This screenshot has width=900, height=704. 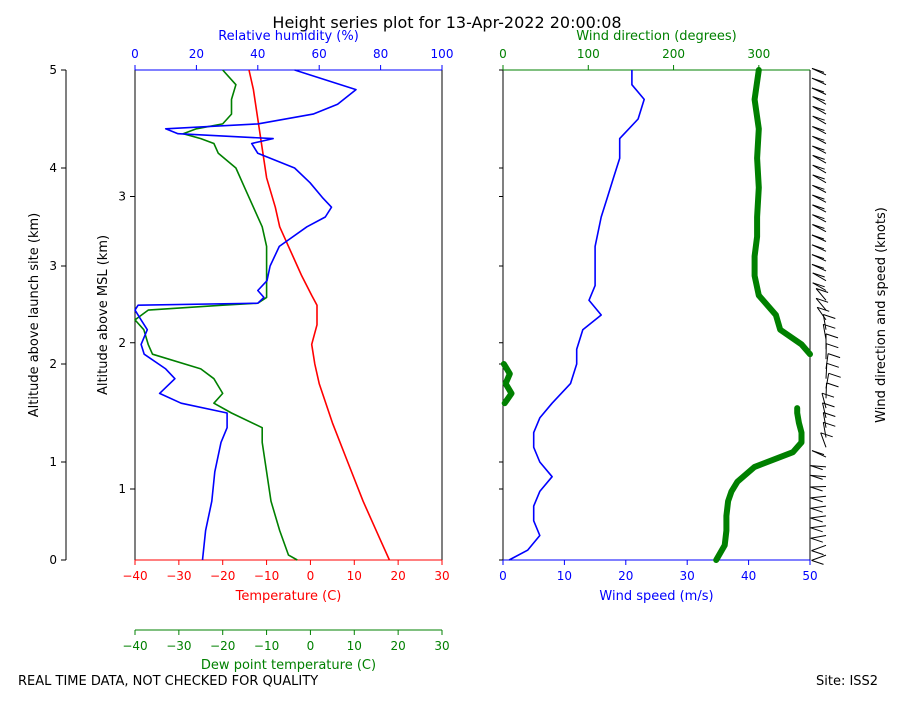 I want to click on msl-altitude-tick-label: 1, so click(x=122, y=489).